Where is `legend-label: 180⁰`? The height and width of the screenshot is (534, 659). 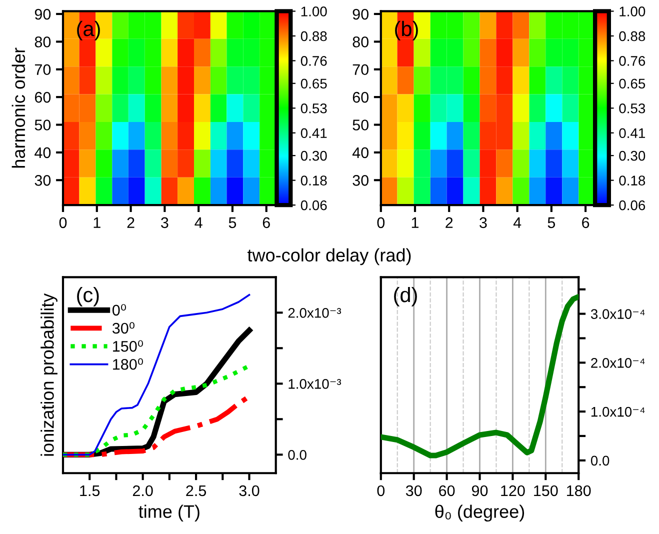 legend-label: 180⁰ is located at coordinates (128, 364).